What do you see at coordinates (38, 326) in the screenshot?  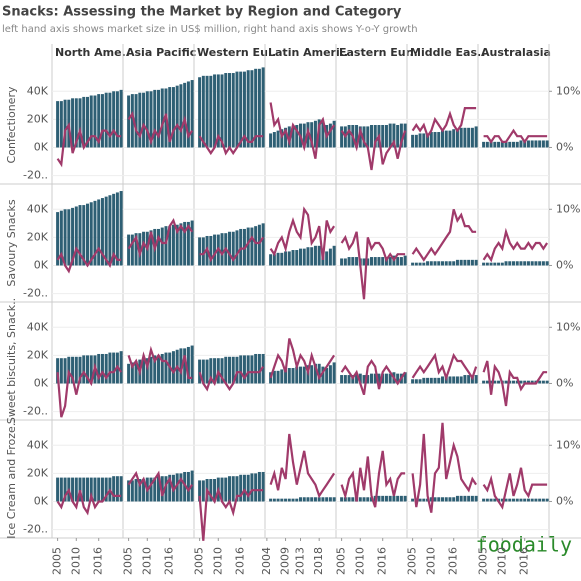 I see `y-tick-label: 40K` at bounding box center [38, 326].